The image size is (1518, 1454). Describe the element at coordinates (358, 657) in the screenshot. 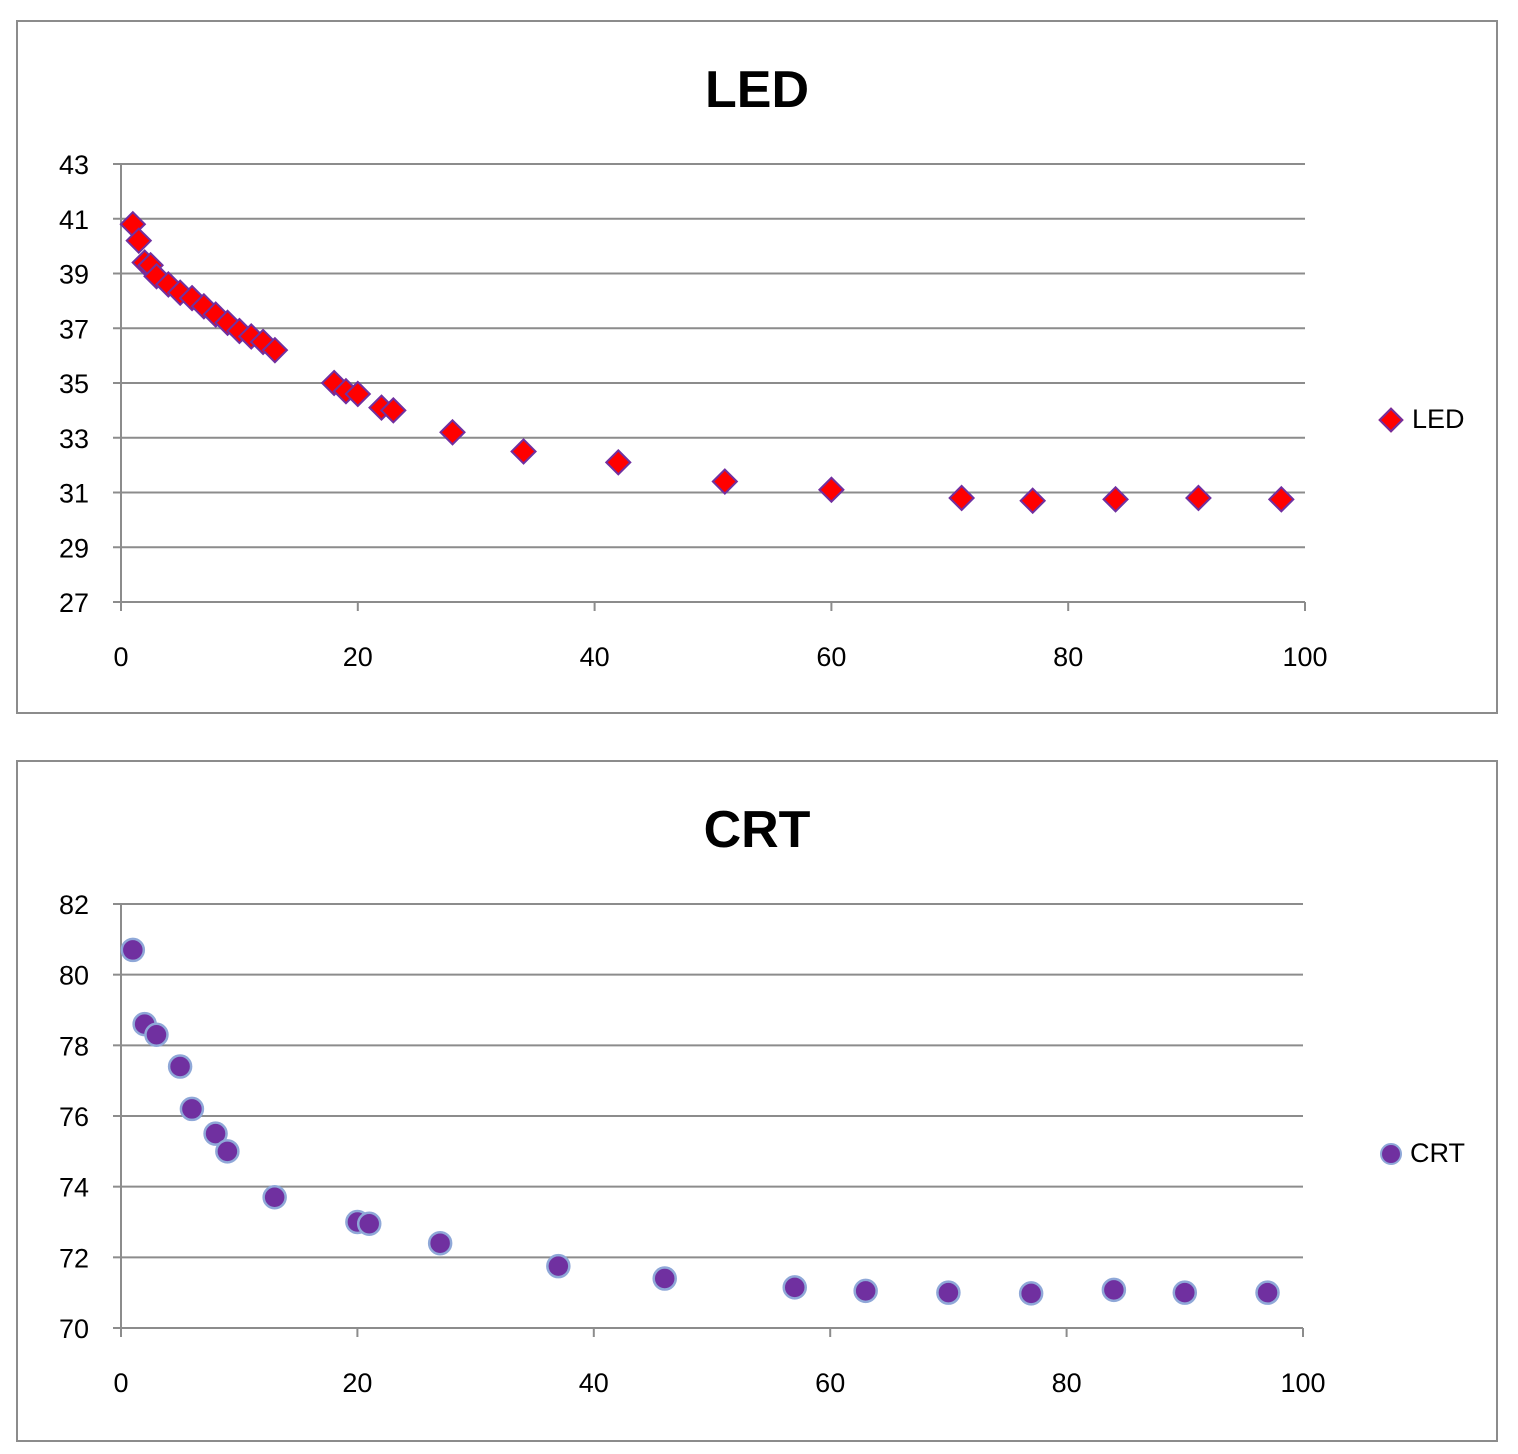

I see `led-xtick-label: 20` at that location.